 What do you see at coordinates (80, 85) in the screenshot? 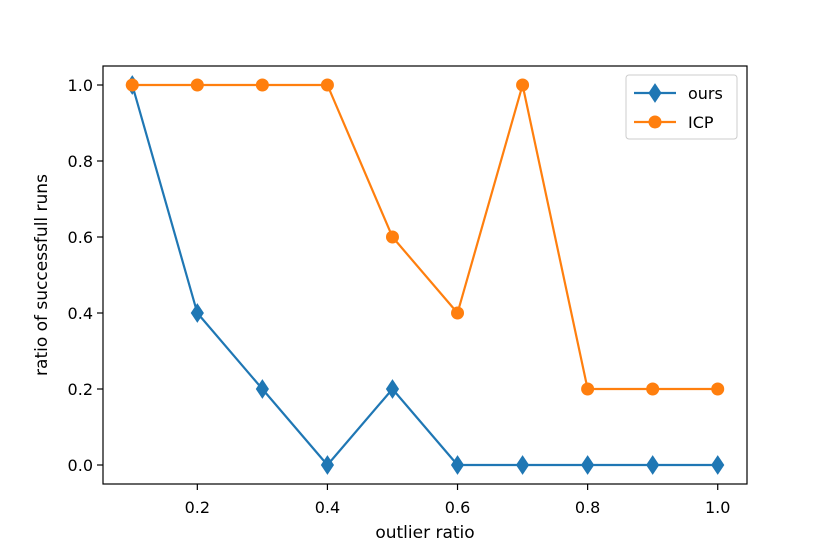
I see `y-tick-label: 1.0` at bounding box center [80, 85].